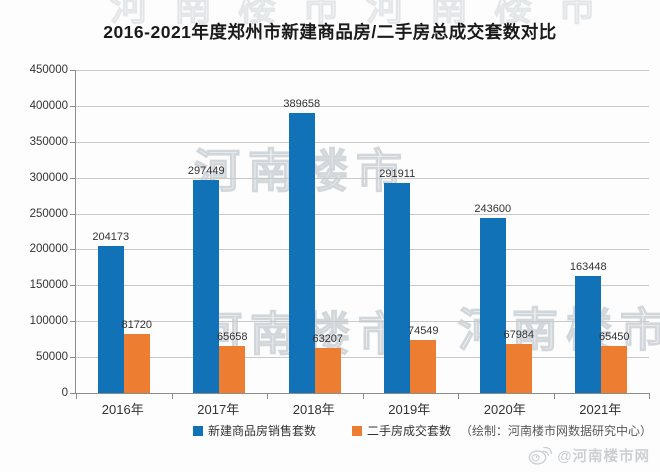 The image size is (660, 472). Describe the element at coordinates (232, 336) in the screenshot. I see `bar-value-label: 65658` at that location.